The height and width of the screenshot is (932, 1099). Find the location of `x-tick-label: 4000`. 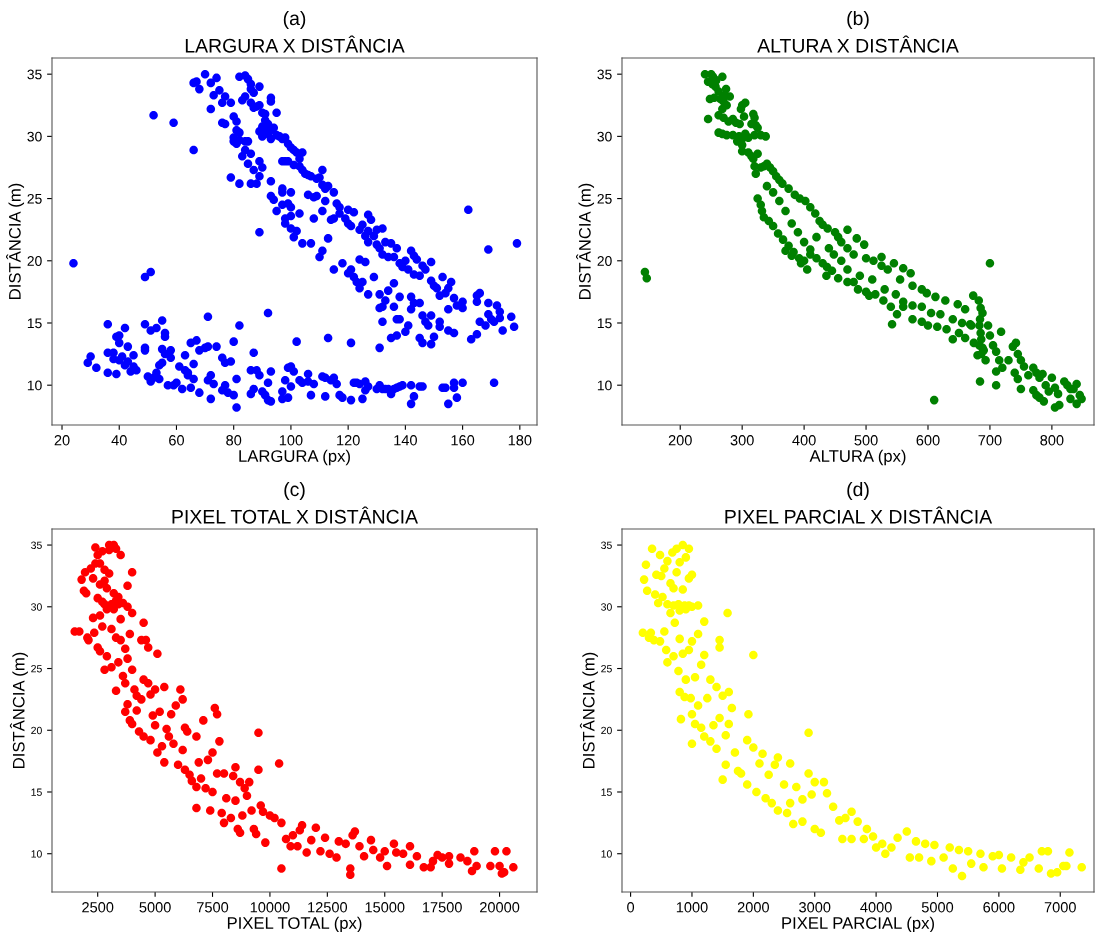

x-tick-label: 4000 is located at coordinates (876, 907).